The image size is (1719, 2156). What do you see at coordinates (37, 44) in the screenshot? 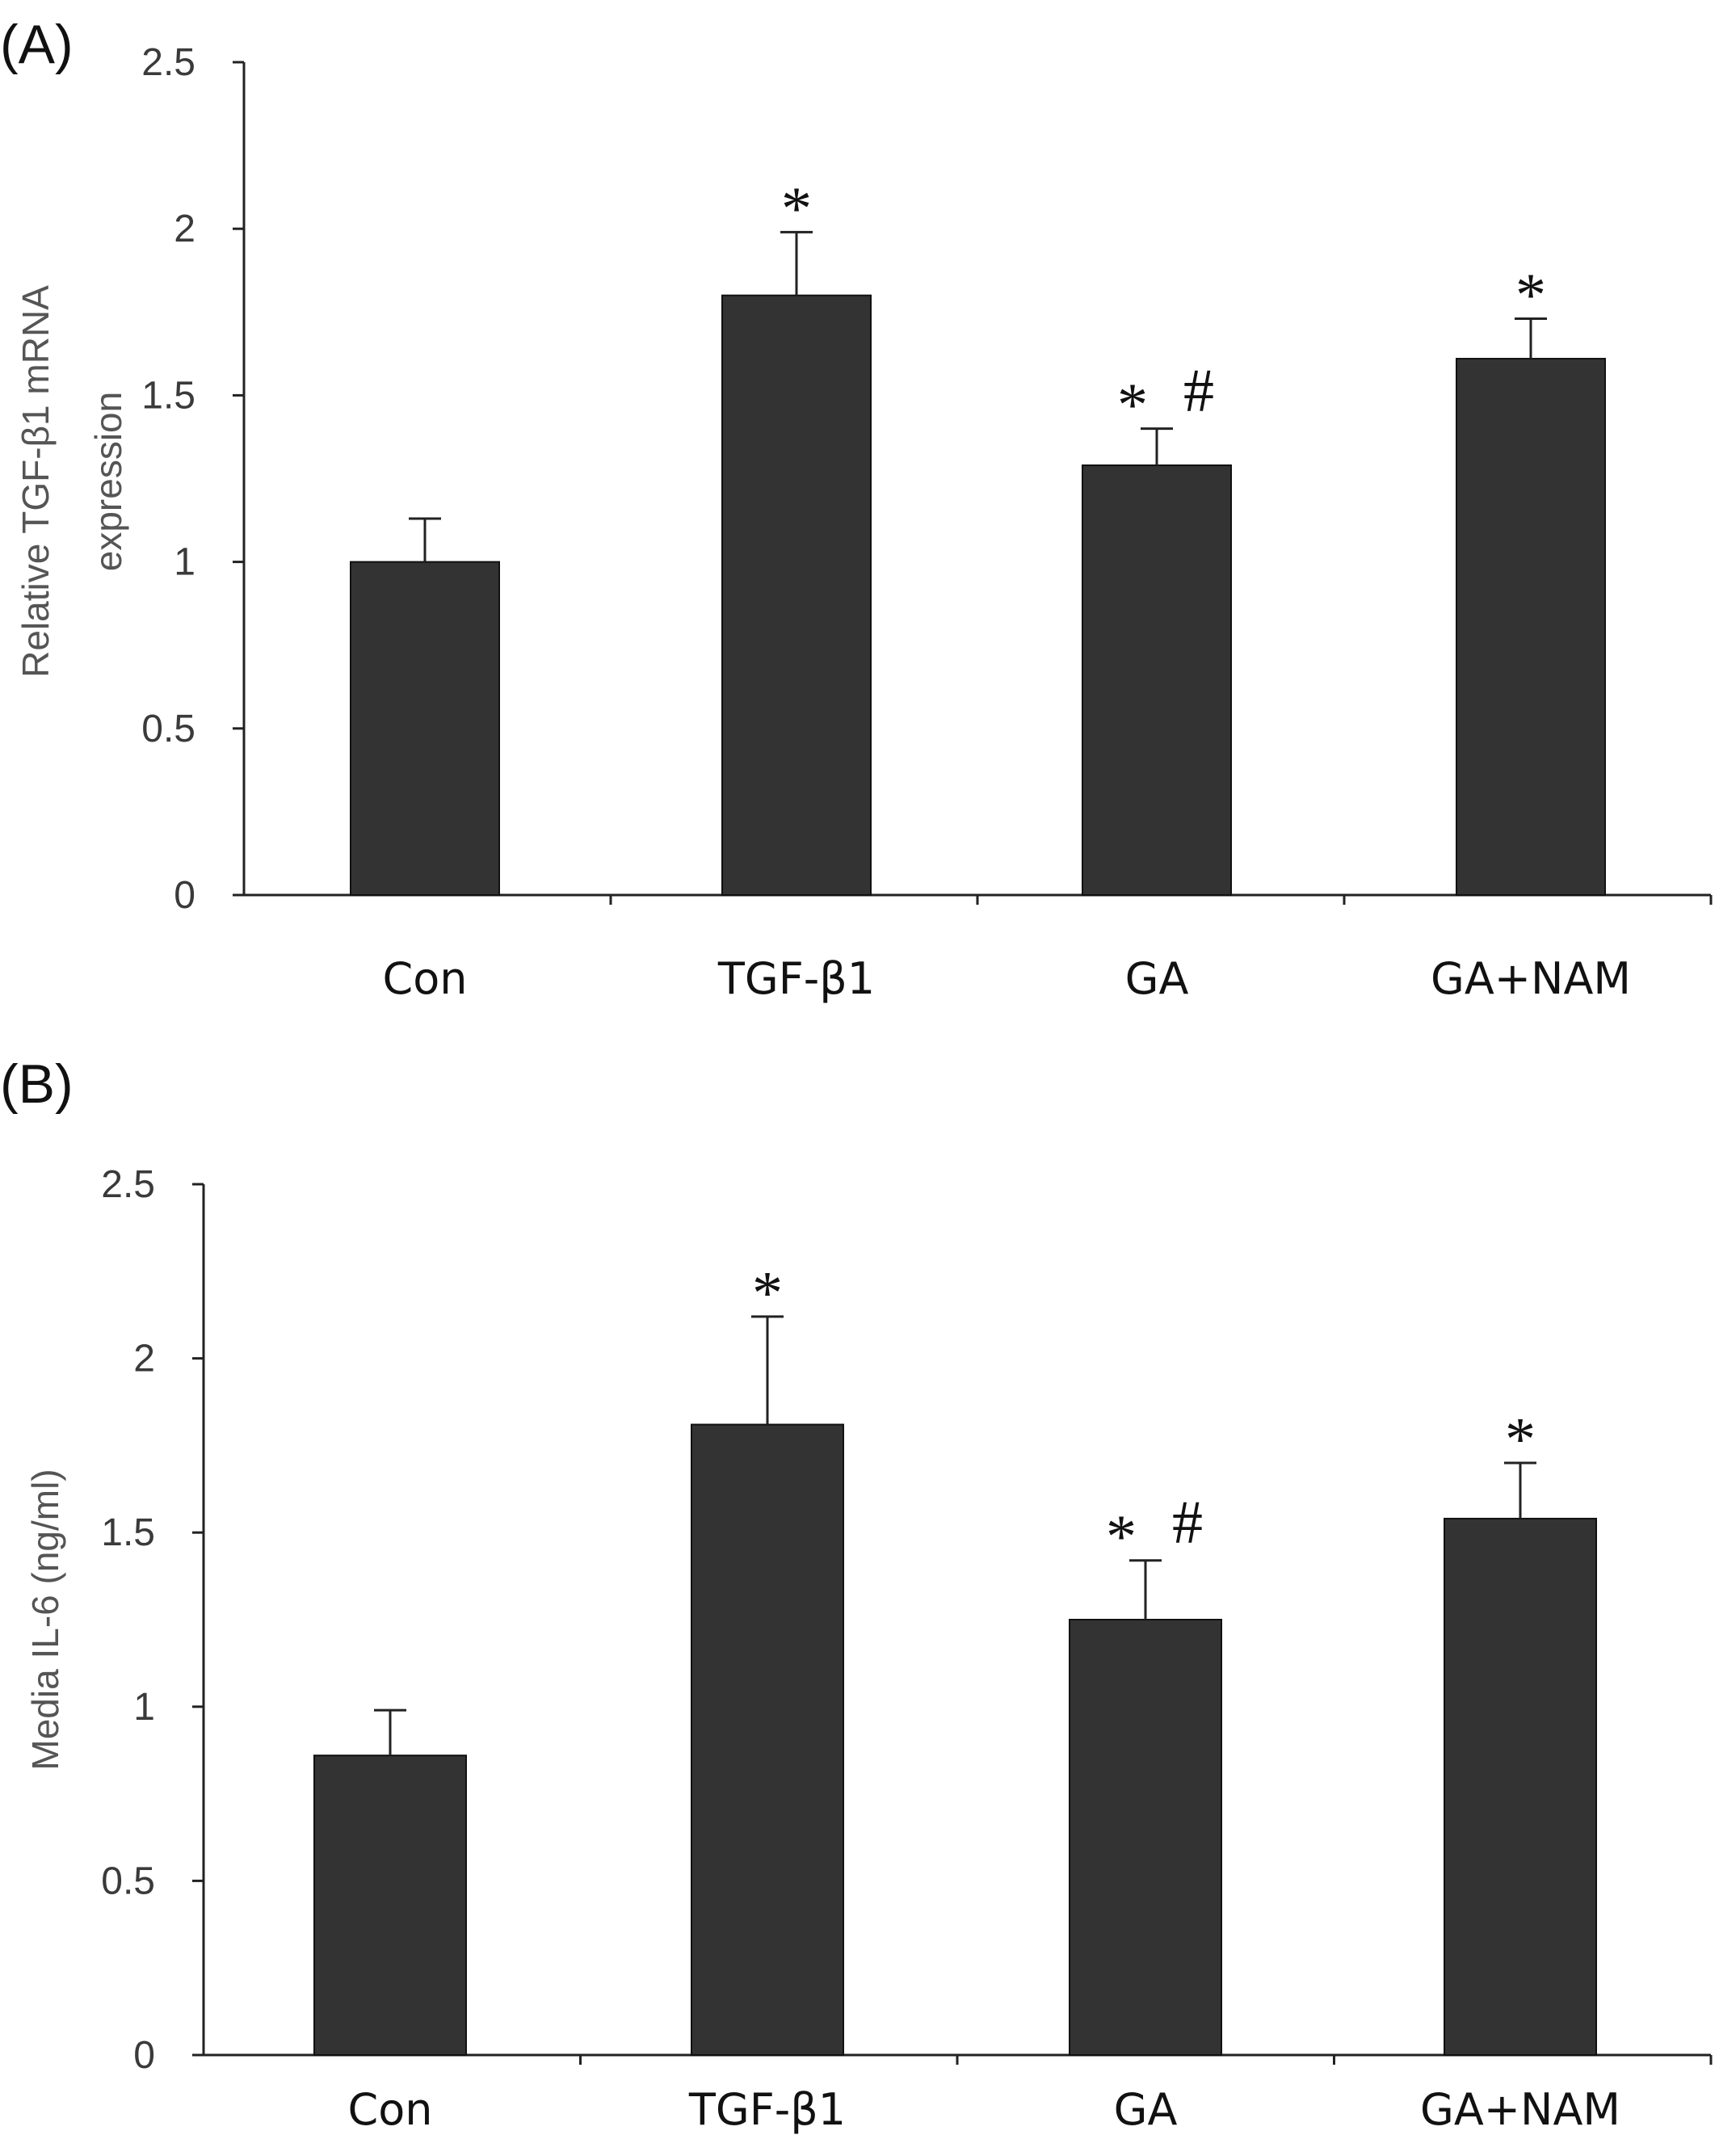
I see `panel-label: (A)` at bounding box center [37, 44].